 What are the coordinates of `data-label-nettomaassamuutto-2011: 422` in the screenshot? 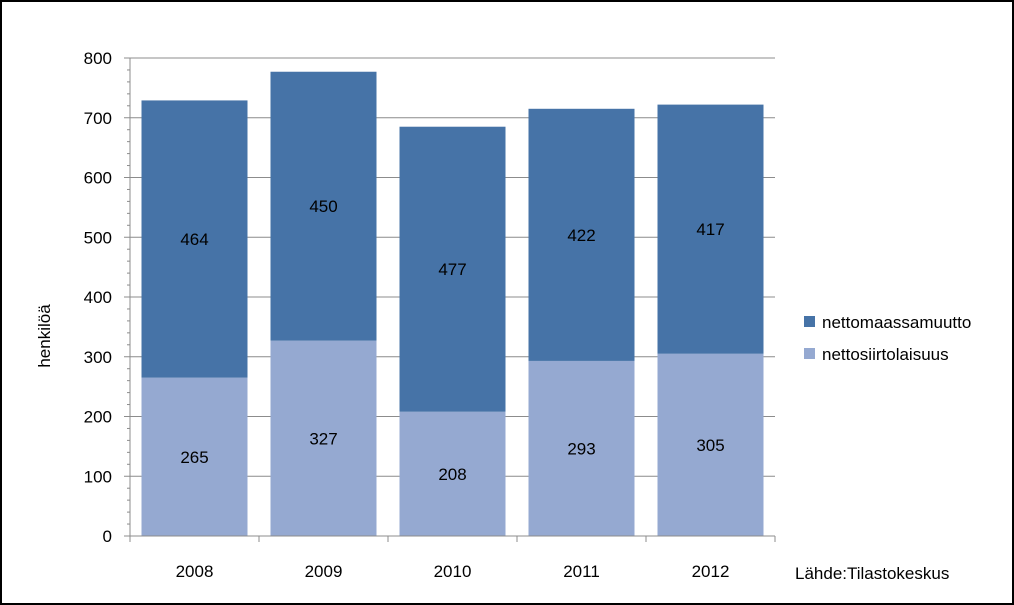 It's located at (581, 235).